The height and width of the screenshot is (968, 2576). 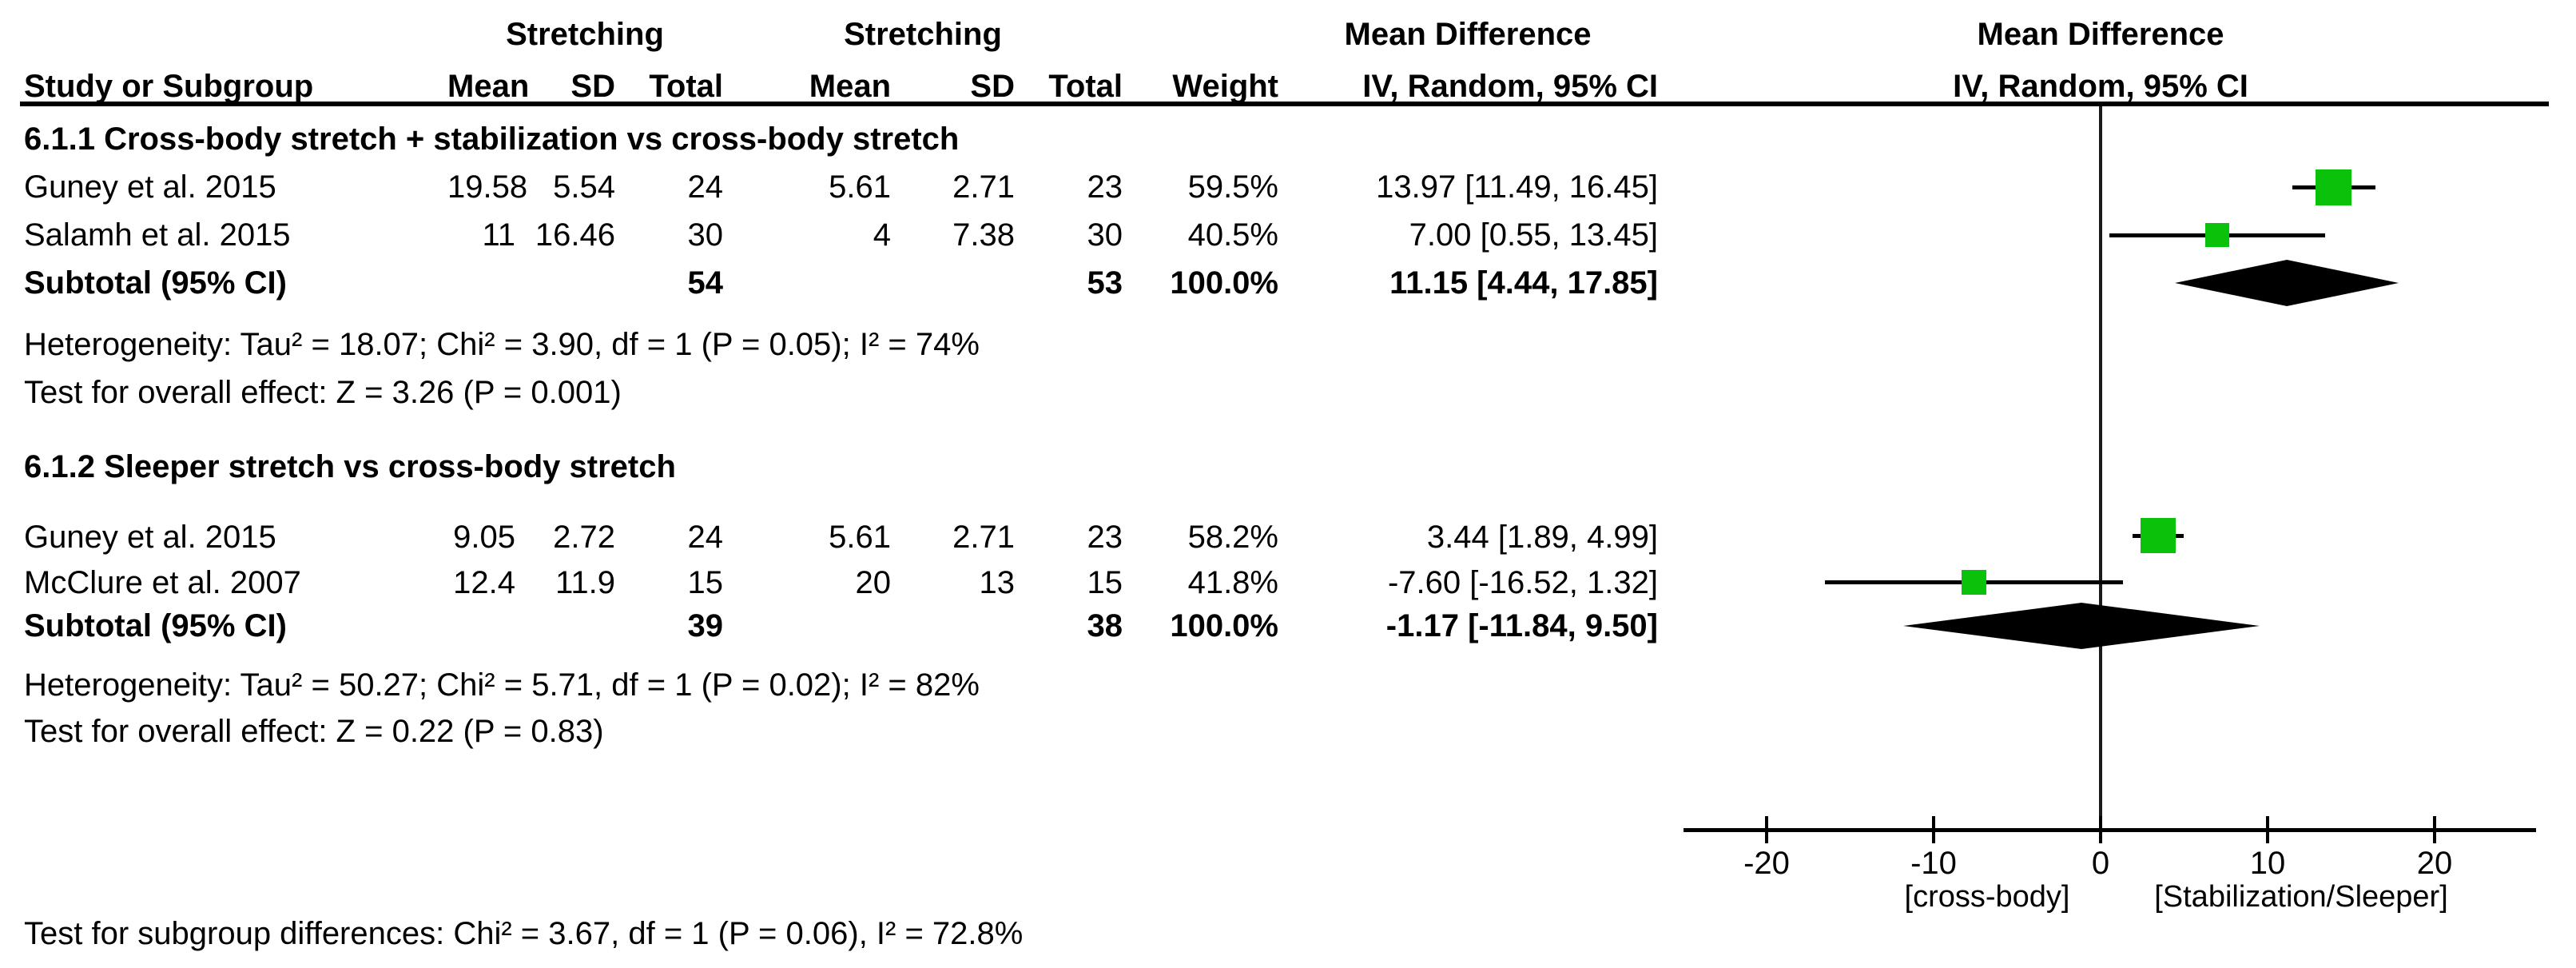 What do you see at coordinates (1522, 582) in the screenshot?
I see `ci-cell: -7.60 [-16.52, 1.32]` at bounding box center [1522, 582].